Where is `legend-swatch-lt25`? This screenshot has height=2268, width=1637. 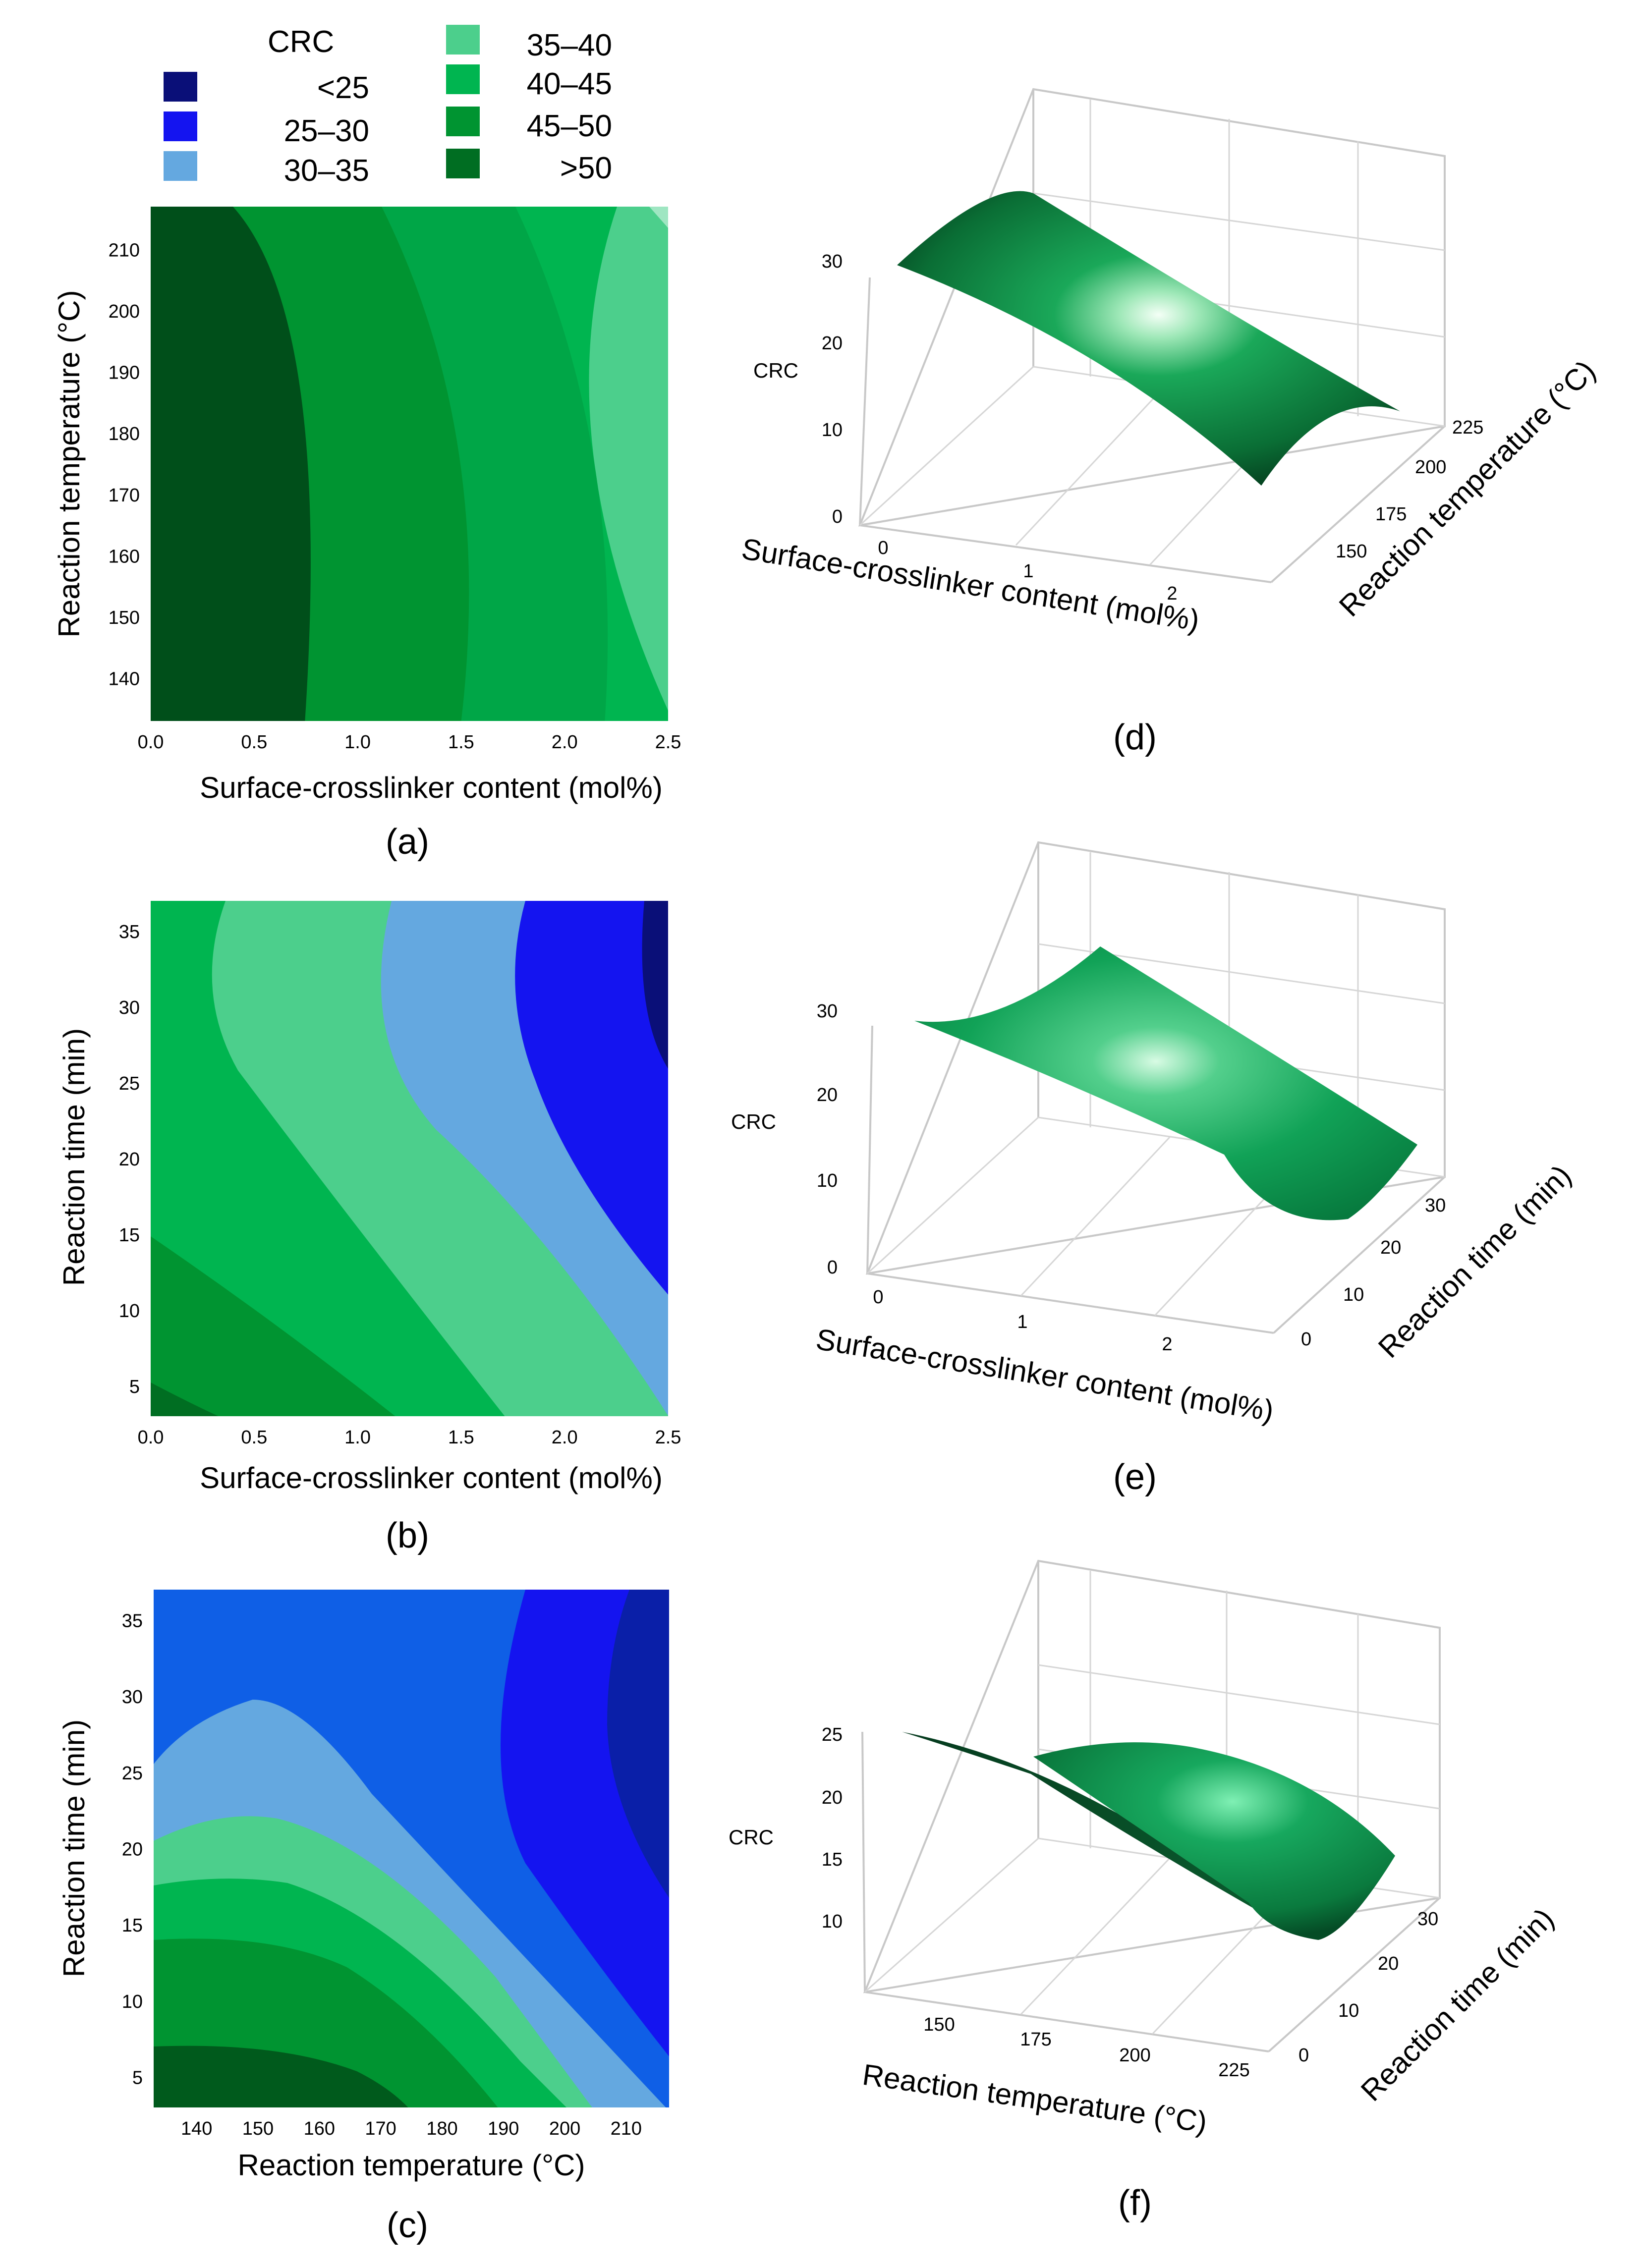
legend-swatch-lt25 is located at coordinates (180, 87).